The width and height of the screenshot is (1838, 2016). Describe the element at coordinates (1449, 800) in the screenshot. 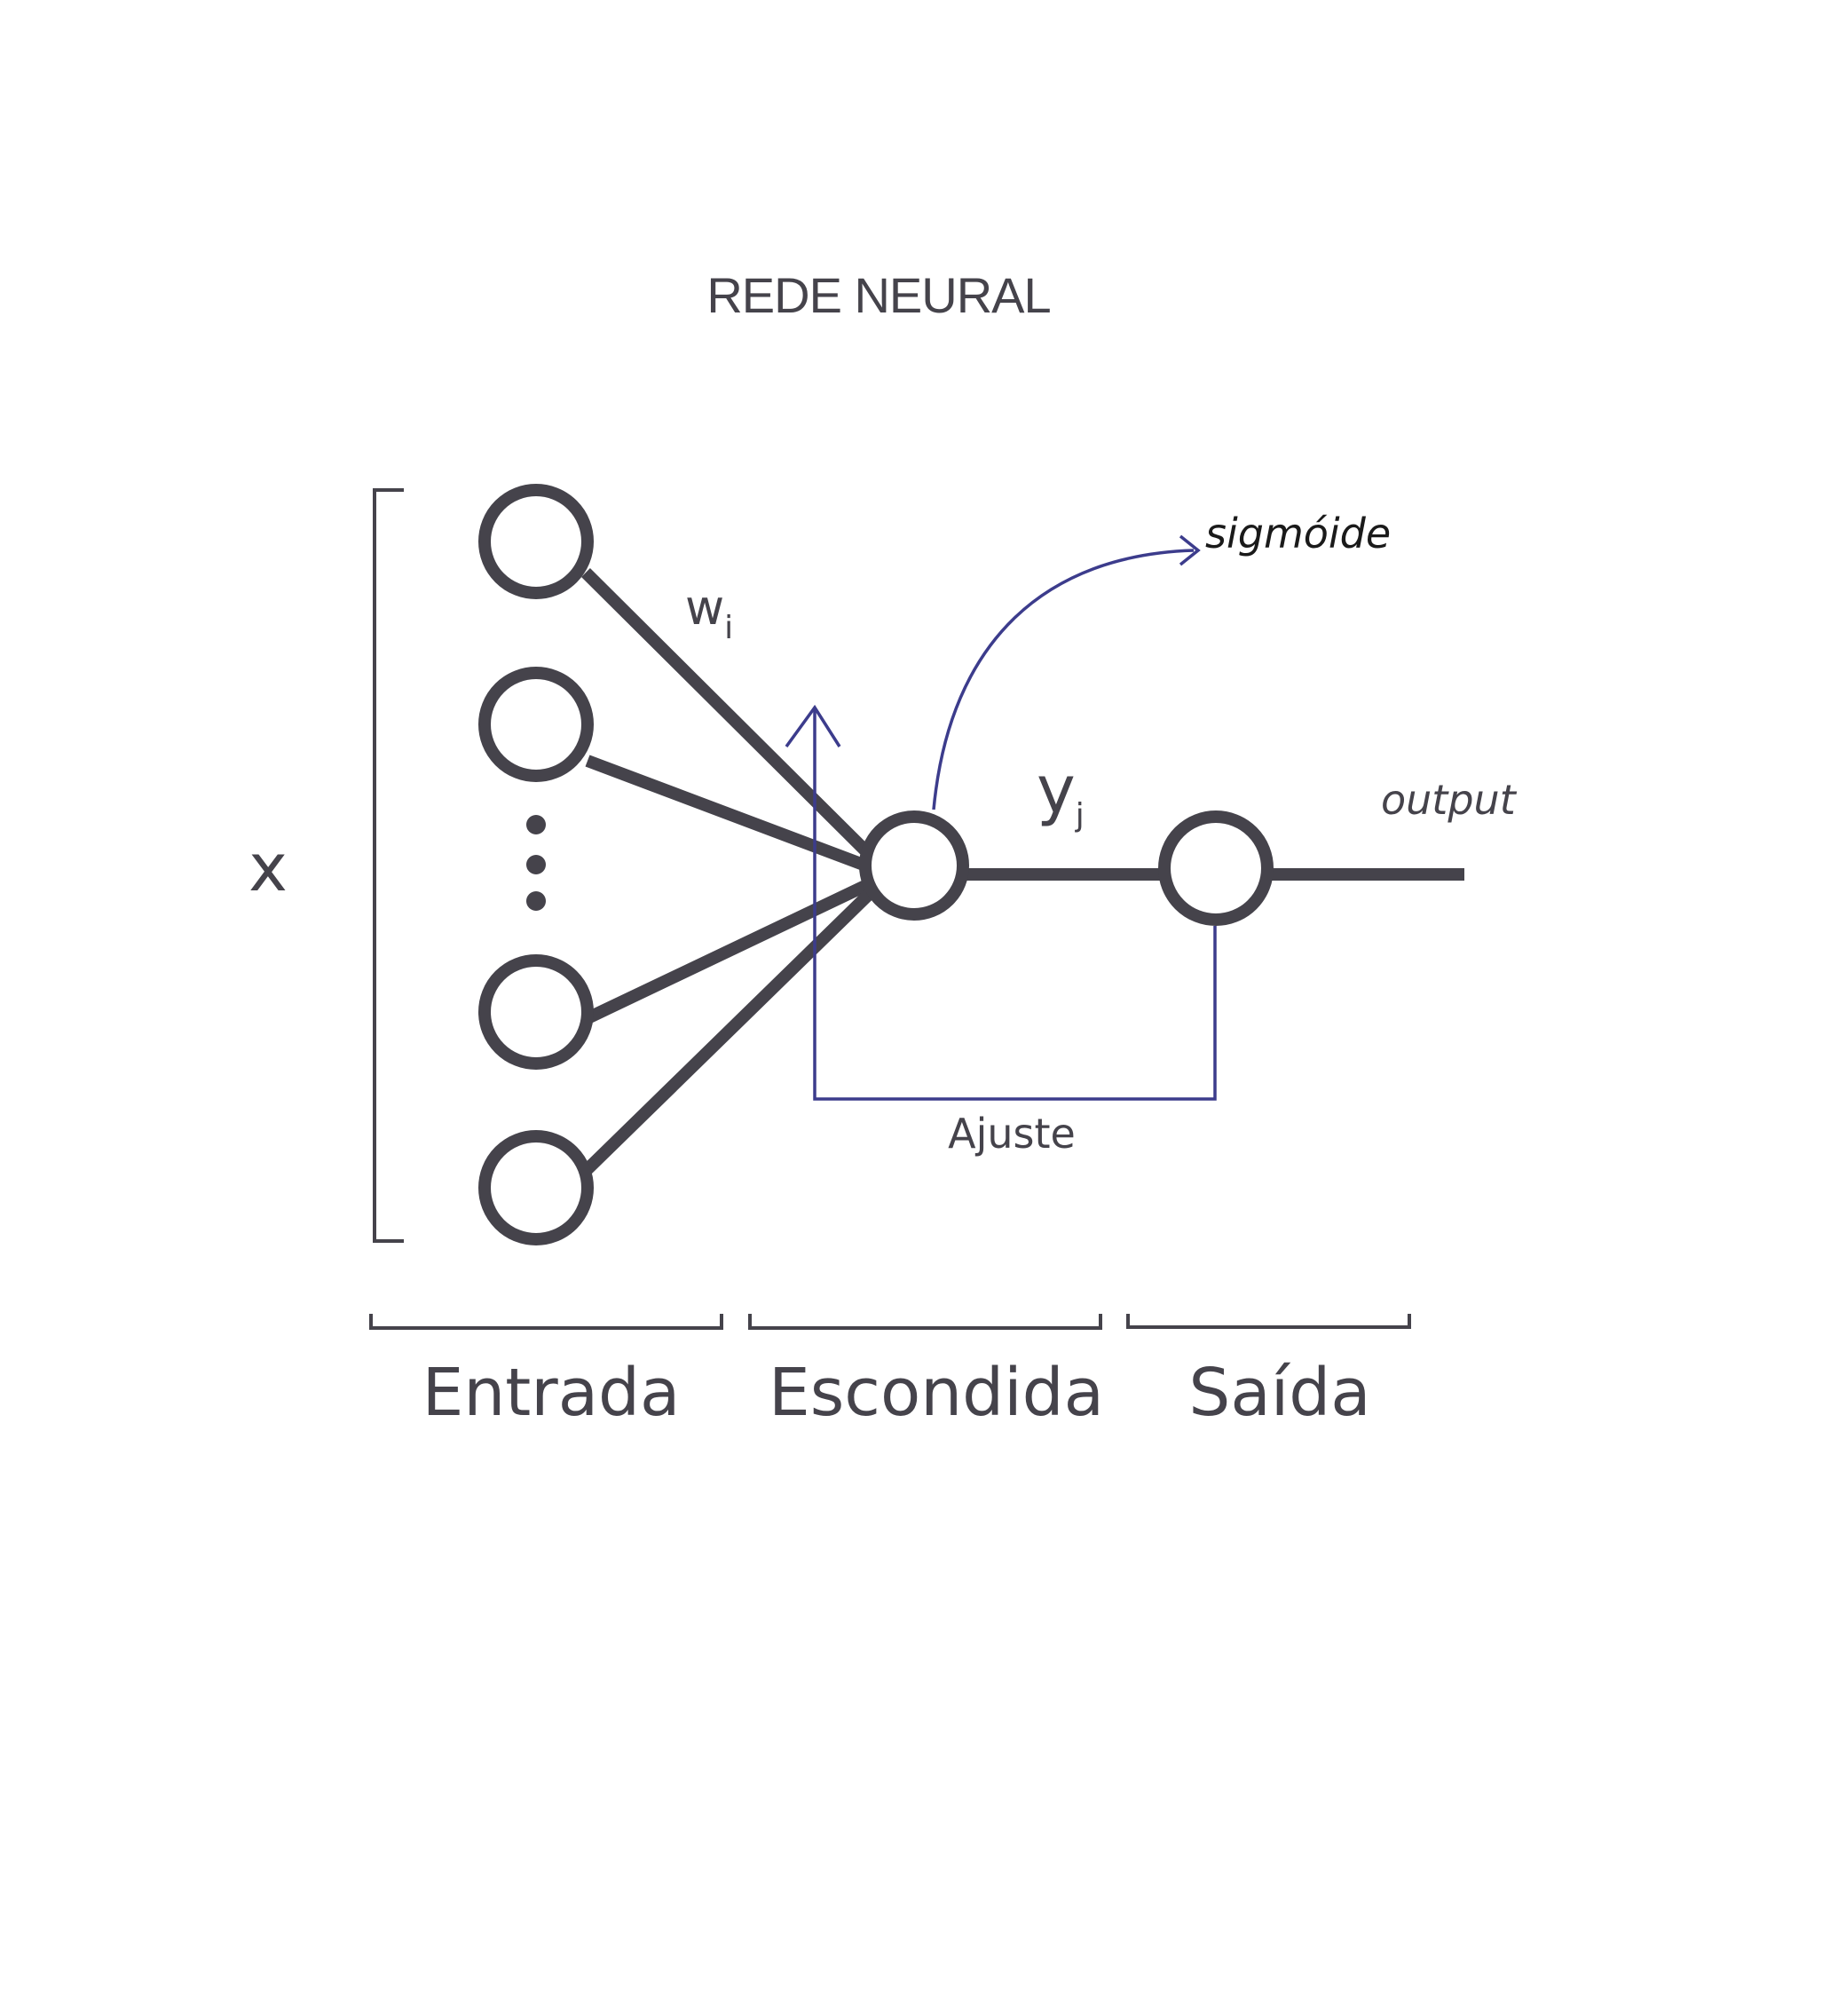

I see `output-label: output` at that location.